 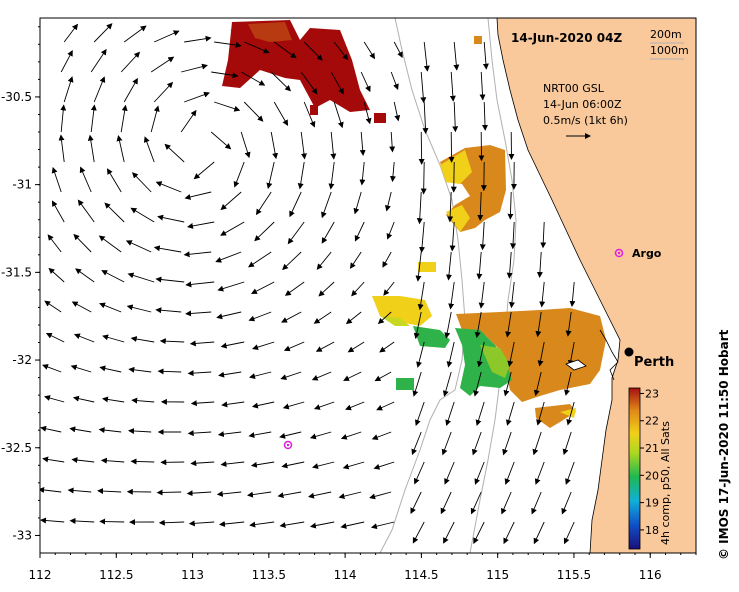 What do you see at coordinates (16, 448) in the screenshot?
I see `y-tick-label: -32.5` at bounding box center [16, 448].